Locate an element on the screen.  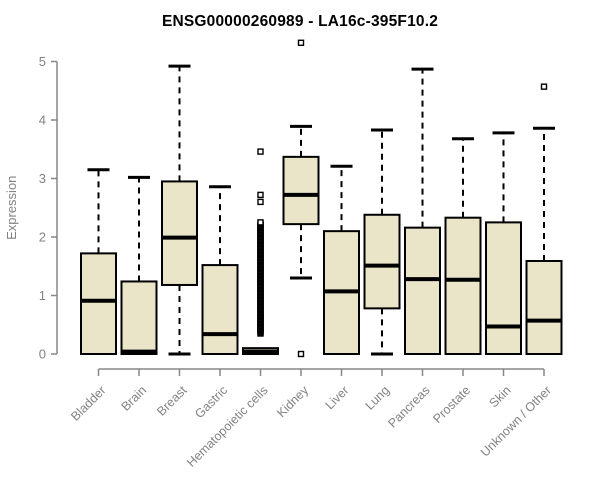
x-tick-label: Liver is located at coordinates (337, 397).